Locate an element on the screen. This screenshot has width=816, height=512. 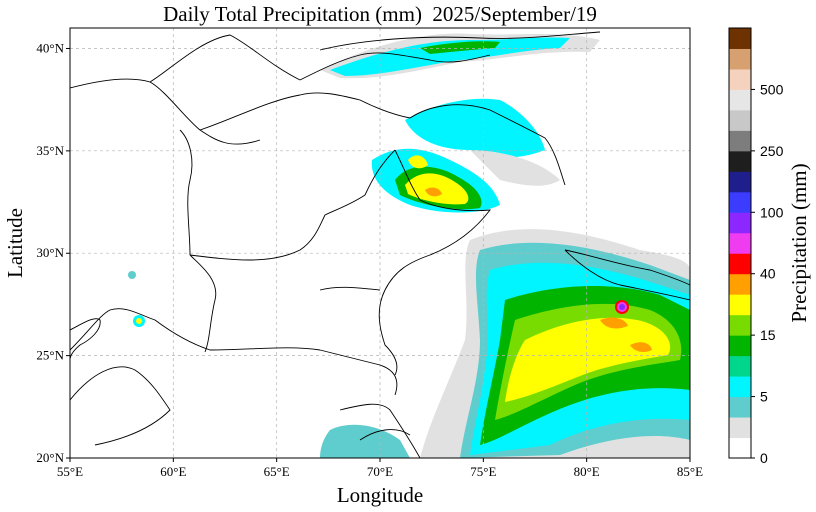
border-pakistan-south is located at coordinates (350, 288).